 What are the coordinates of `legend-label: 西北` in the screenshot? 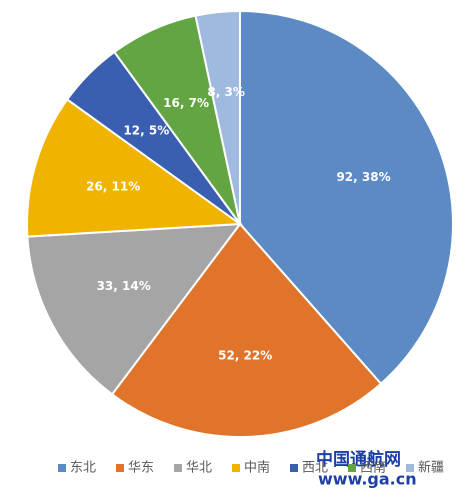 It's located at (315, 468).